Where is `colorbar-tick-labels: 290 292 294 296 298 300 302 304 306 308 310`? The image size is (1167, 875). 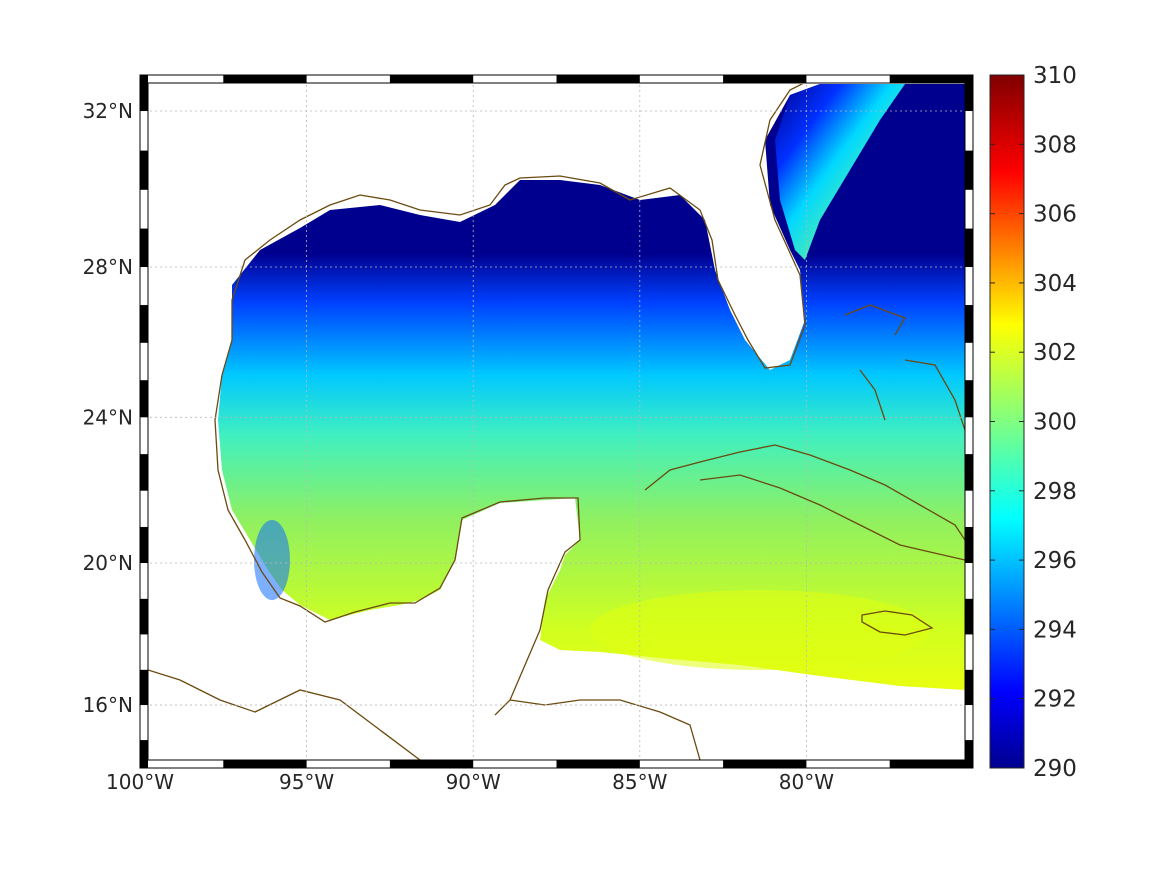 colorbar-tick-labels: 290 292 294 296 298 300 302 304 306 308 310 is located at coordinates (1033, 422).